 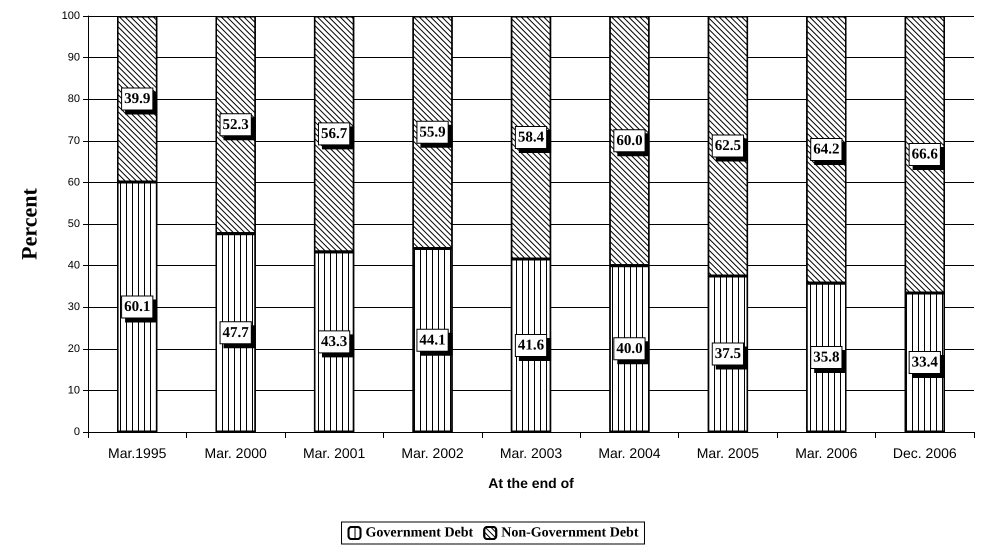 What do you see at coordinates (925, 154) in the screenshot?
I see `data-label: 66.6` at bounding box center [925, 154].